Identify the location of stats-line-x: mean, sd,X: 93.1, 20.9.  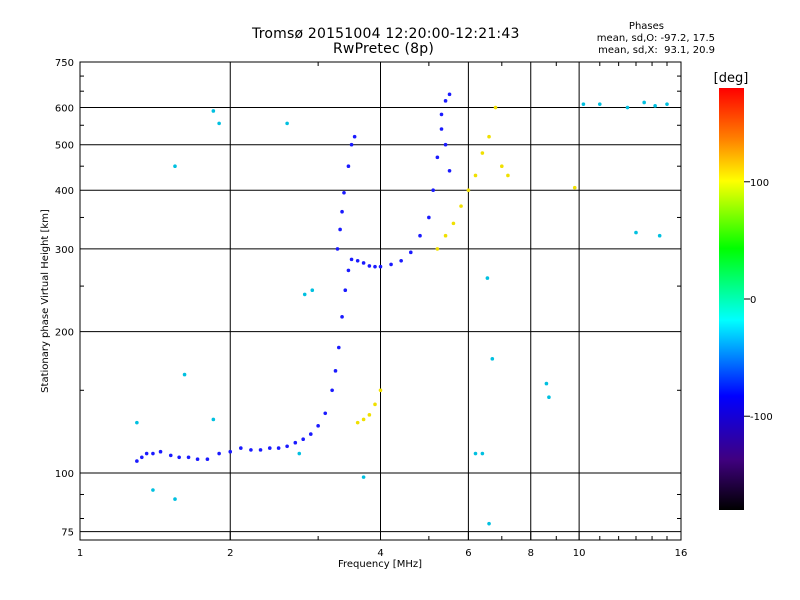
(656, 50).